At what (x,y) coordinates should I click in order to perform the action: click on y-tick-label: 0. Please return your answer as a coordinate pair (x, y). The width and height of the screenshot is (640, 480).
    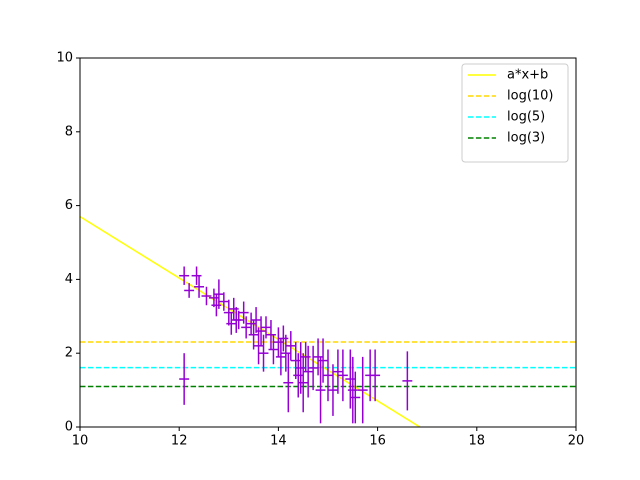
    Looking at the image, I should click on (69, 427).